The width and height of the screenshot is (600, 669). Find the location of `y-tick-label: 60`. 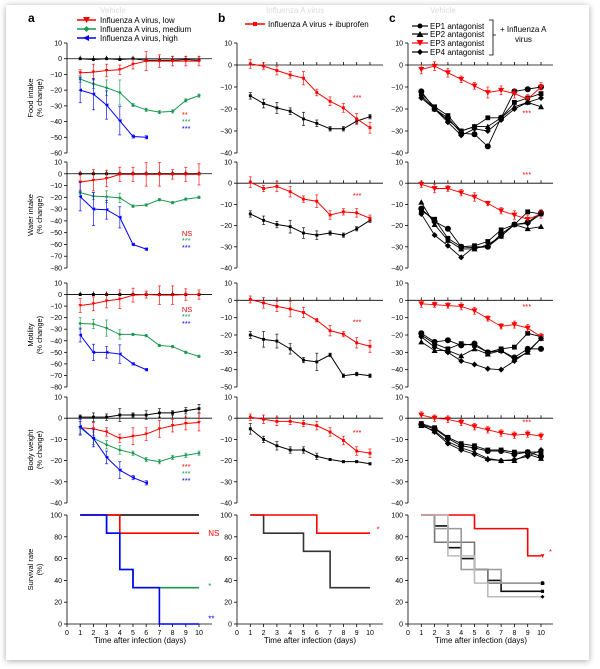

y-tick-label: 60 is located at coordinates (399, 559).